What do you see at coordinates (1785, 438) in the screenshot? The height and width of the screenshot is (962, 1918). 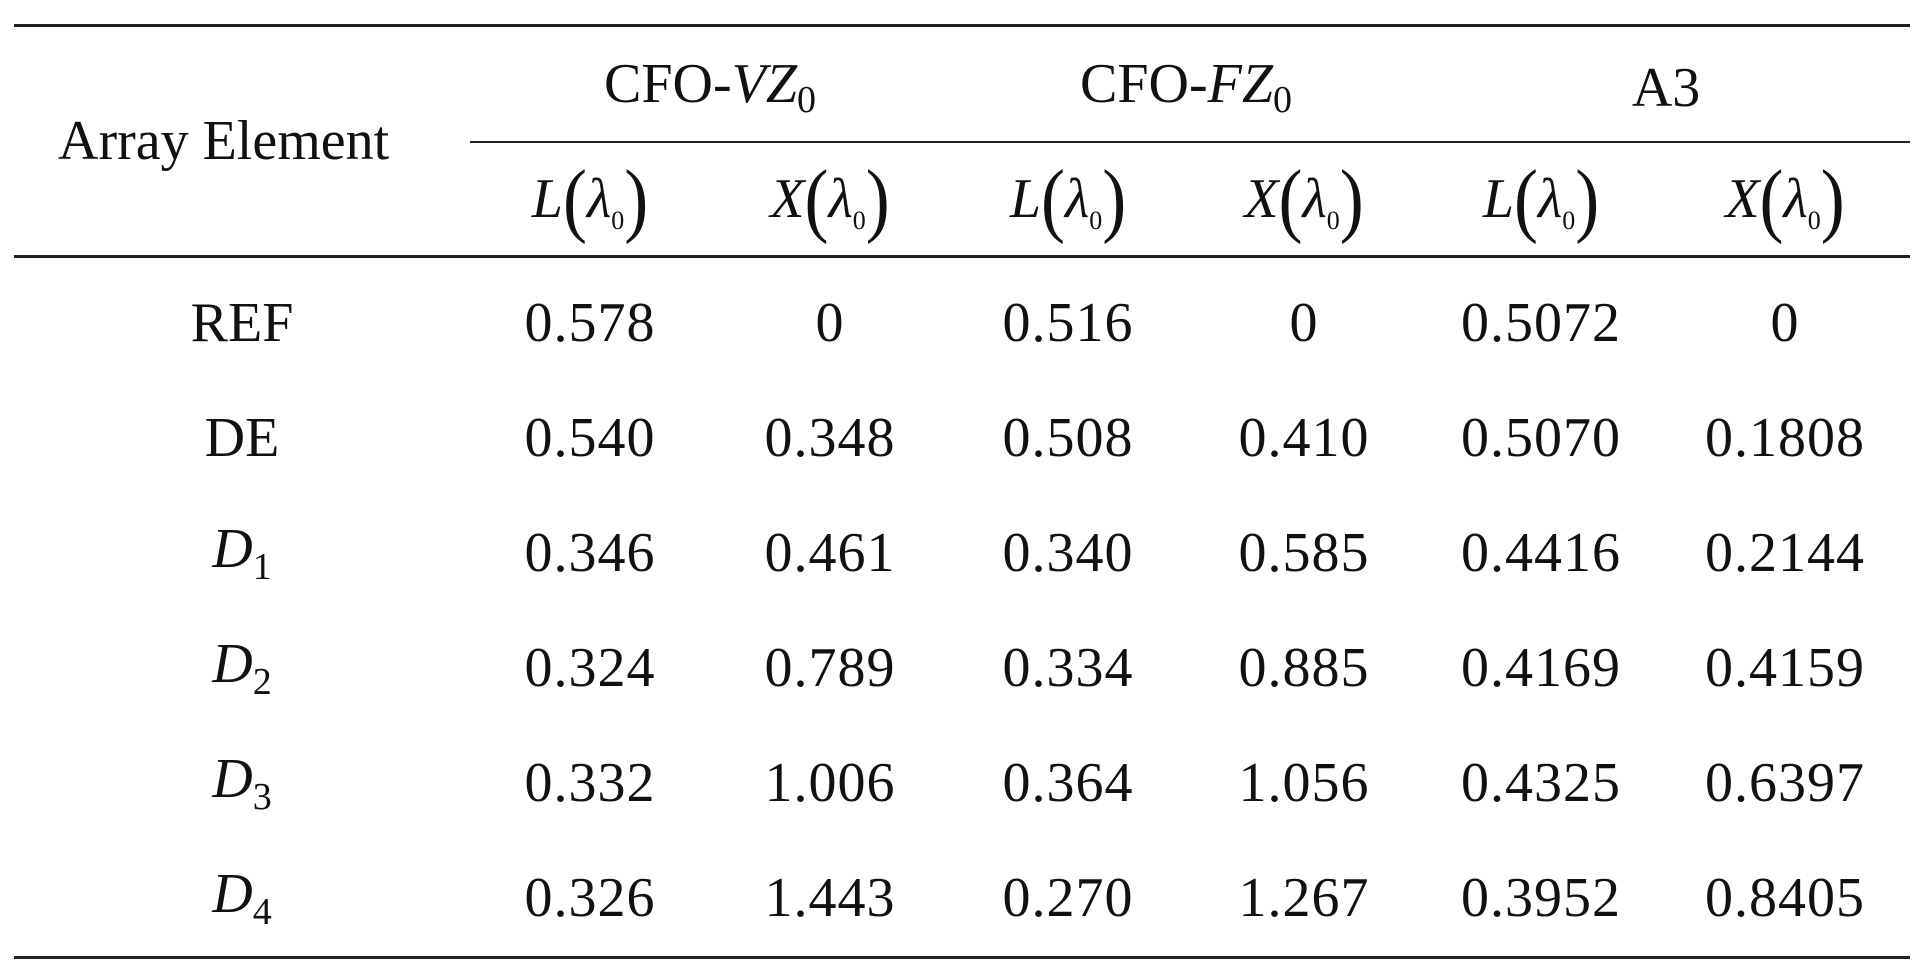 I see `table-cell: 0.1808` at bounding box center [1785, 438].